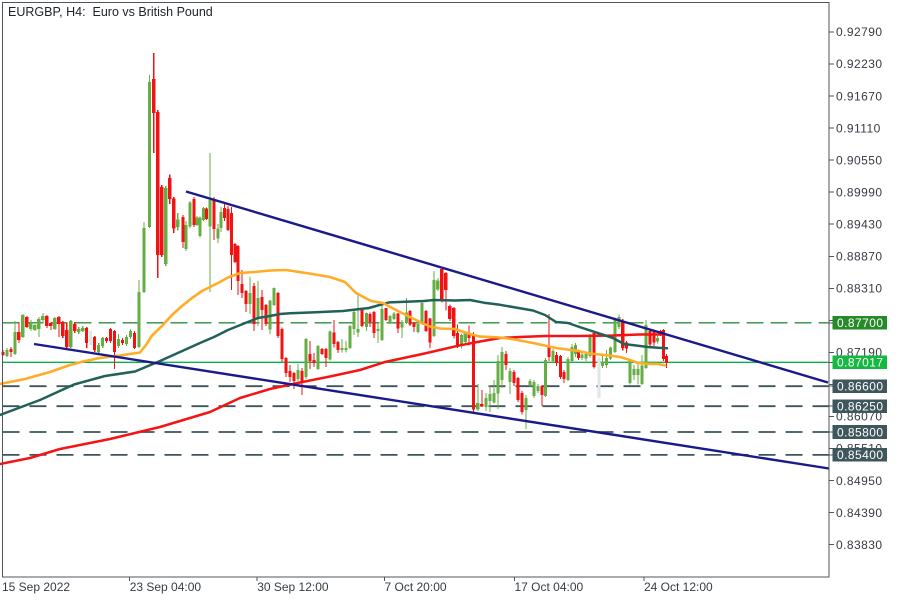 Image resolution: width=900 pixels, height=600 pixels. I want to click on svg-text: 0.86250, so click(860, 407).